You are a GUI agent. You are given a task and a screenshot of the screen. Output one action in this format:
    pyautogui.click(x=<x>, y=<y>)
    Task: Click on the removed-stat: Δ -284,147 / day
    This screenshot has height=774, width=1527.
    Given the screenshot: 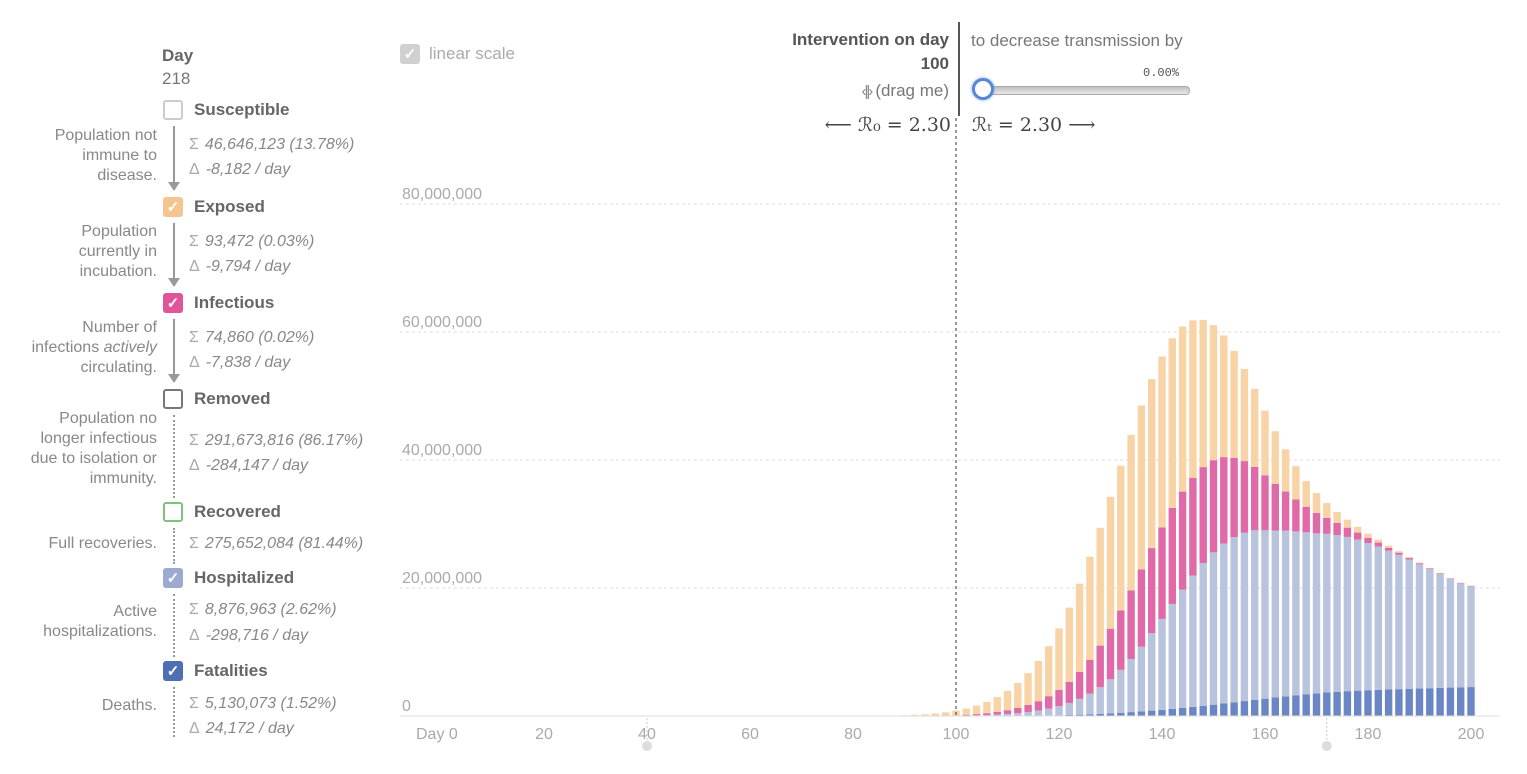 What is the action you would take?
    pyautogui.click(x=248, y=465)
    